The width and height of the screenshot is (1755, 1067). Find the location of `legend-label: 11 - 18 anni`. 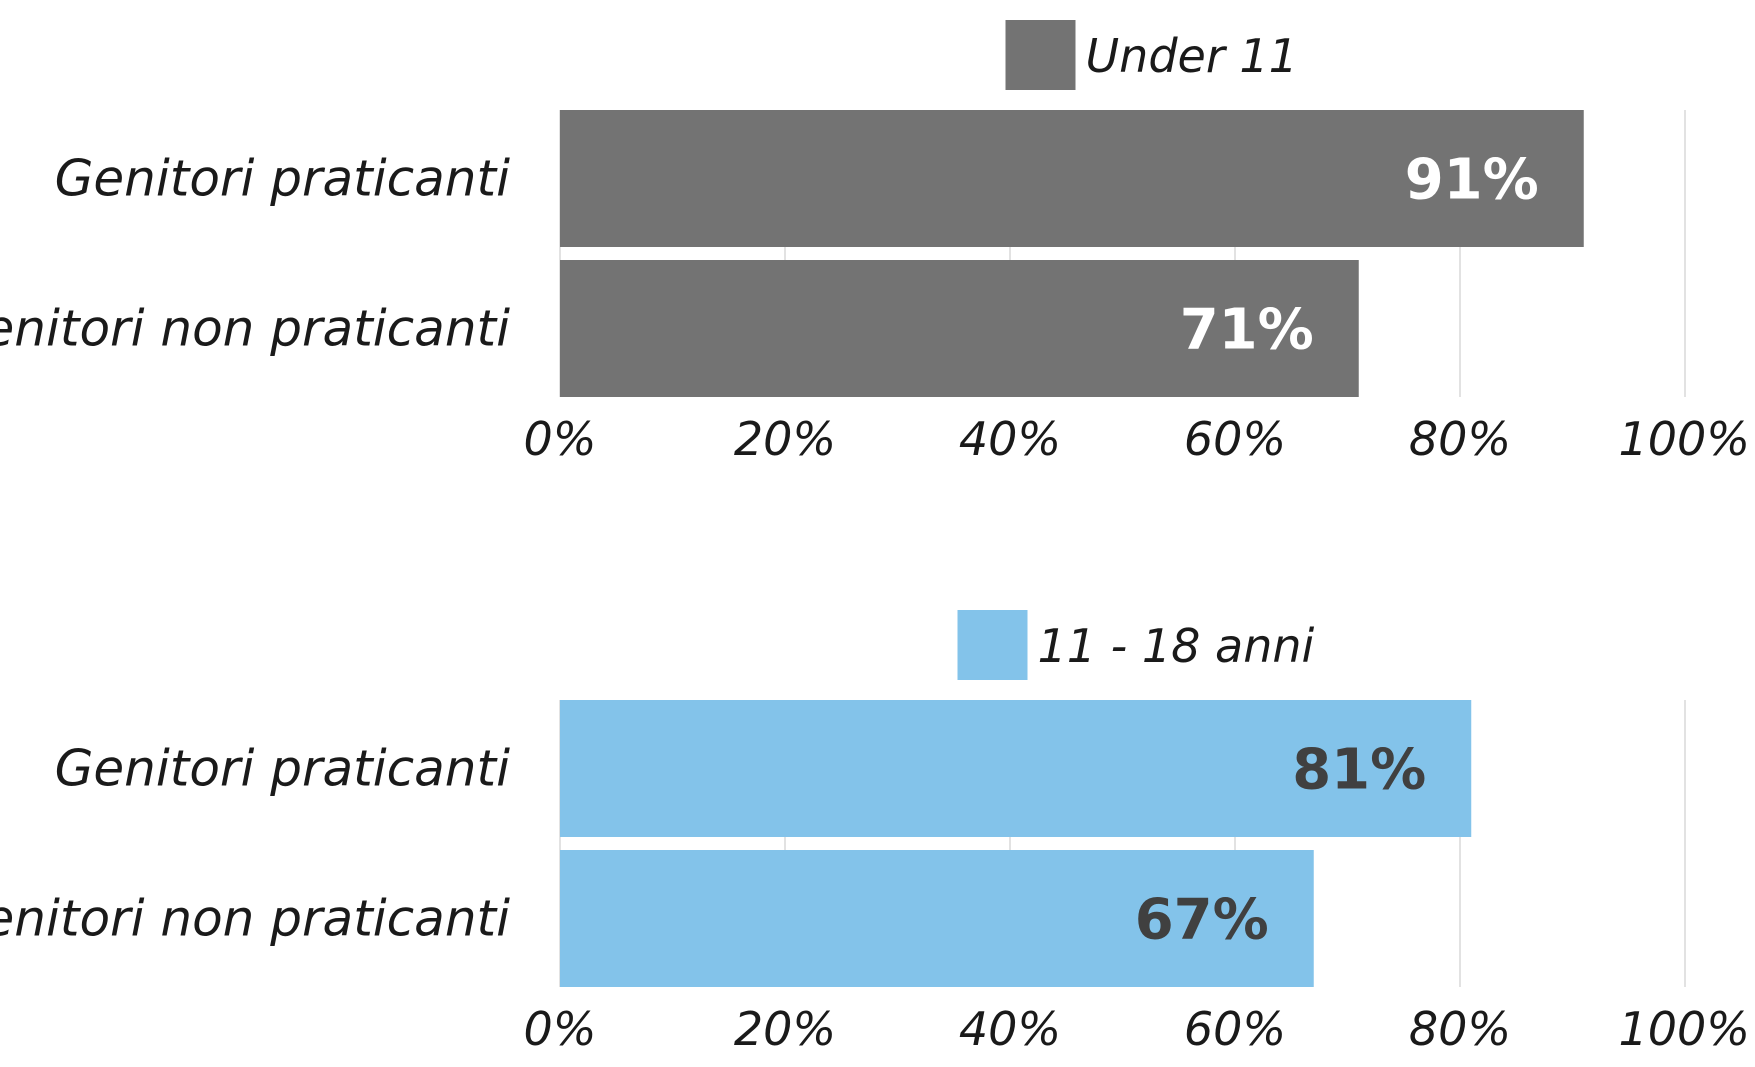

legend-label: 11 - 18 anni is located at coordinates (1176, 646).